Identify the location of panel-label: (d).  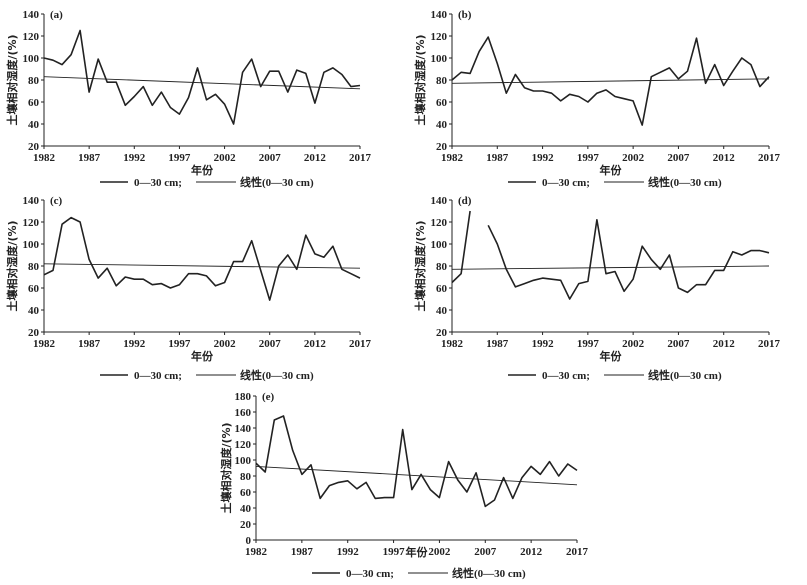
(465, 201).